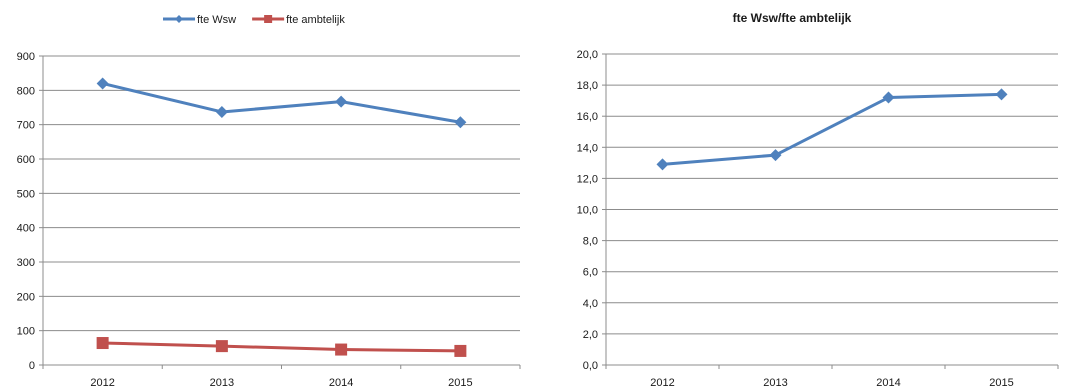 The width and height of the screenshot is (1075, 390). I want to click on chart-1-y-tick-label: 2,0, so click(590, 335).